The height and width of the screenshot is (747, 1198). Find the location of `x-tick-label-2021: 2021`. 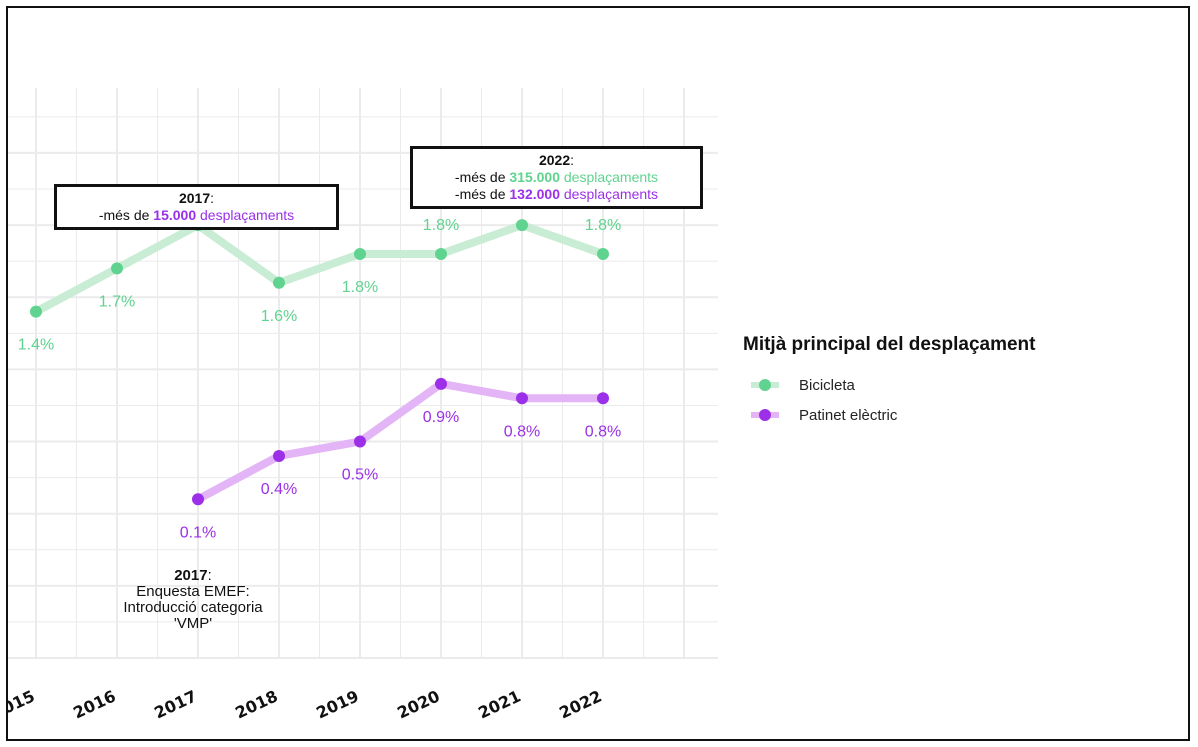

x-tick-label-2021: 2021 is located at coordinates (499, 704).